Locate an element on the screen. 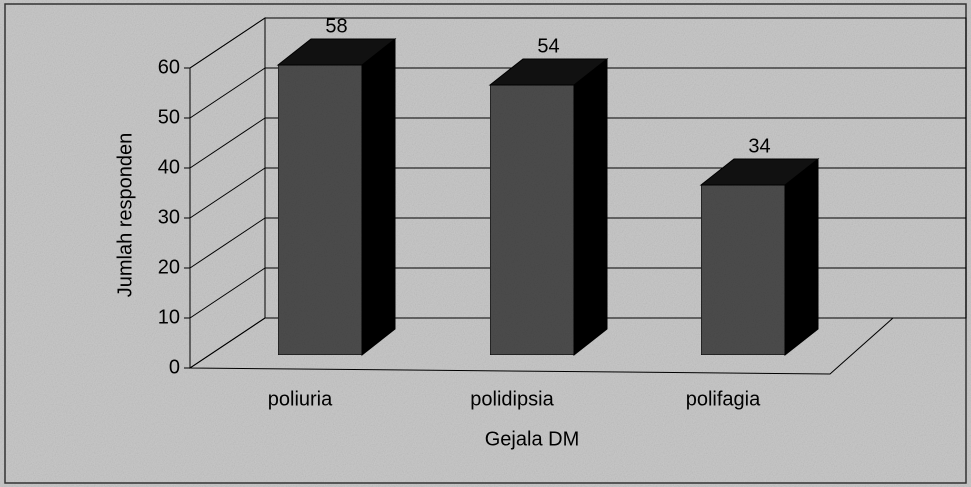 The height and width of the screenshot is (487, 971). x-tick-label: poliuria is located at coordinates (300, 399).